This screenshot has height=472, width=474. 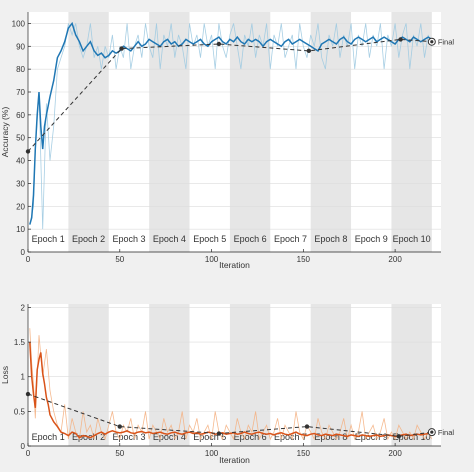 What do you see at coordinates (20, 138) in the screenshot?
I see `accuracy-y-tick-label: 50` at bounding box center [20, 138].